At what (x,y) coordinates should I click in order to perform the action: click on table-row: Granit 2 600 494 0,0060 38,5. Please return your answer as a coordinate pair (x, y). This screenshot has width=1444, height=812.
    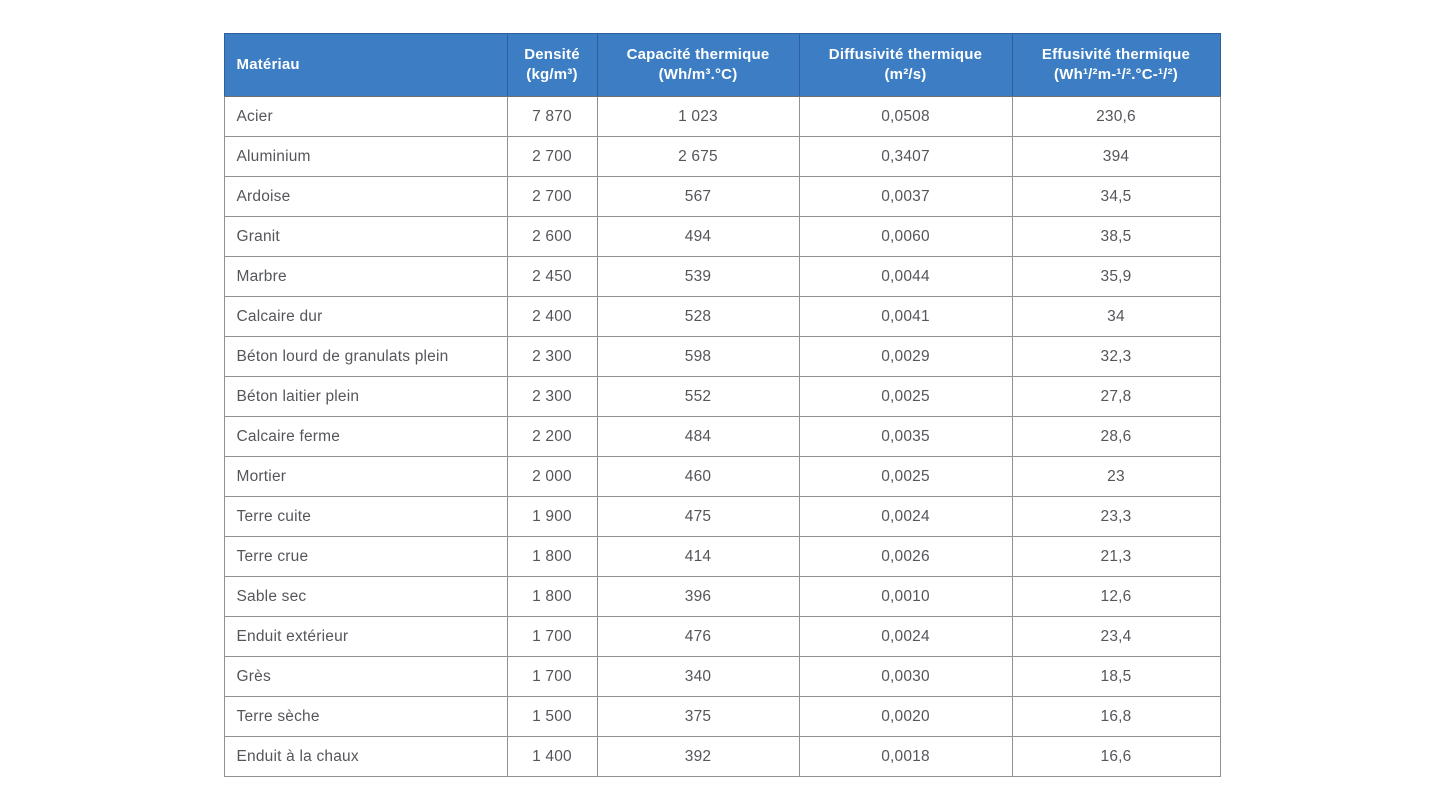
    Looking at the image, I should click on (722, 236).